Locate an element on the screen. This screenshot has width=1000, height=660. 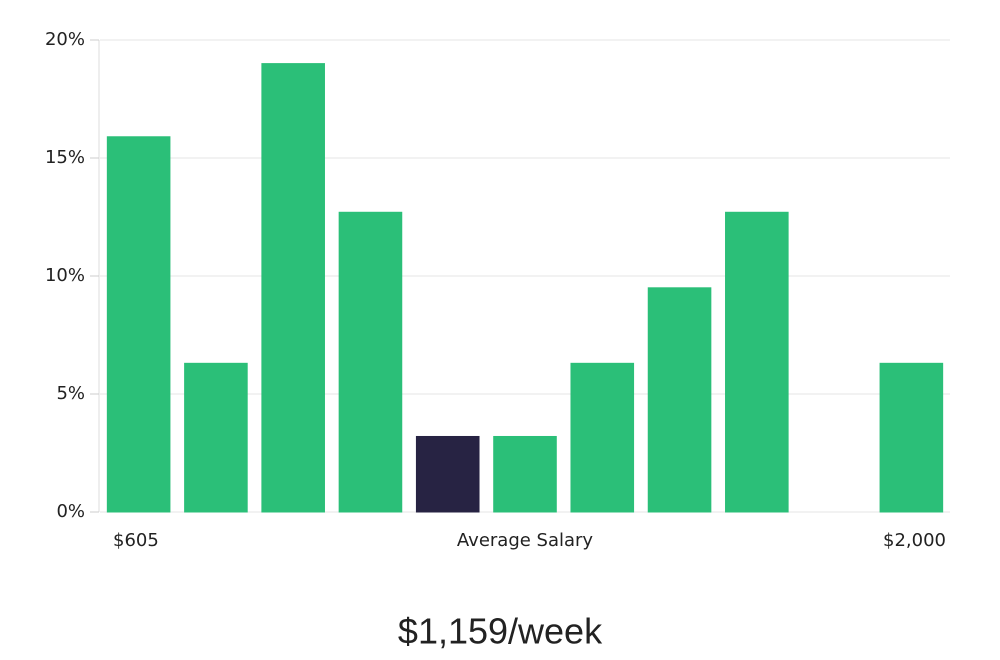
summary: $1,159/week is located at coordinates (500, 631).